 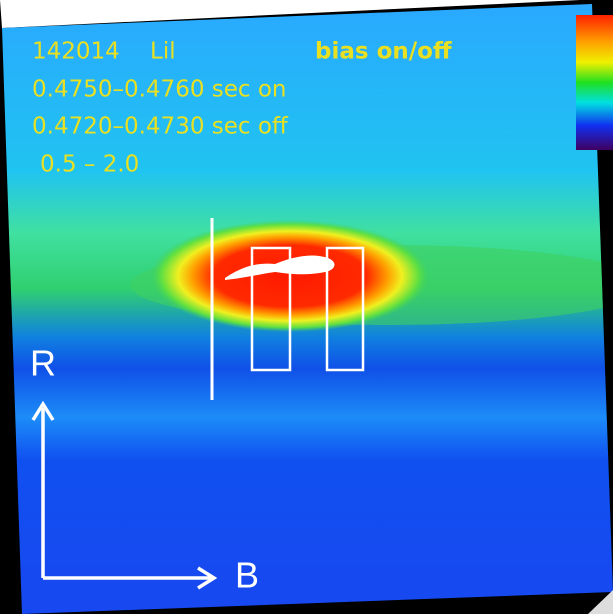 What do you see at coordinates (383, 52) in the screenshot?
I see `mode-label: bias on/off` at bounding box center [383, 52].